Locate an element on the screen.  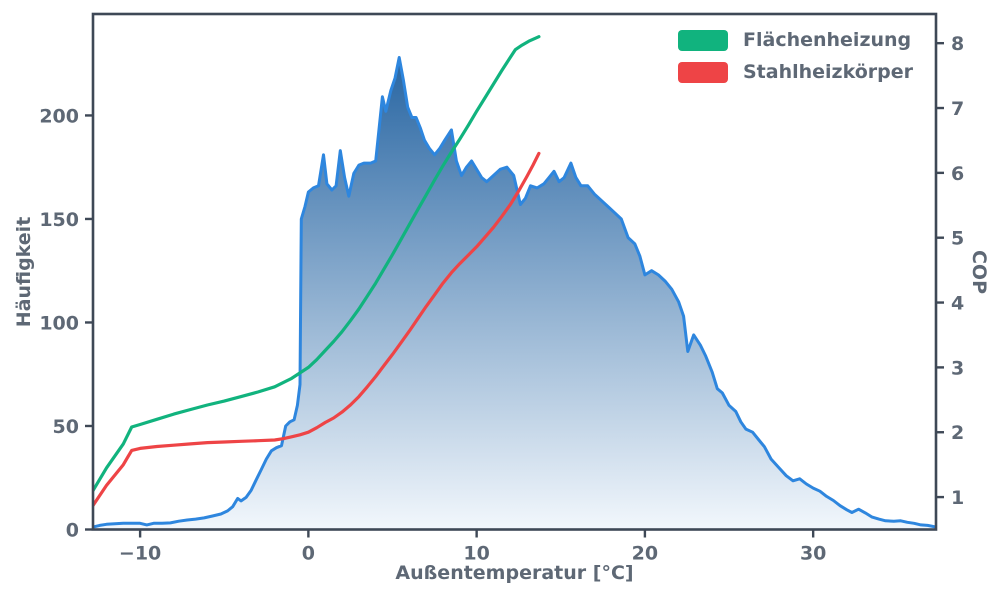
y-left-tick-label: 0 is located at coordinates (72, 531).